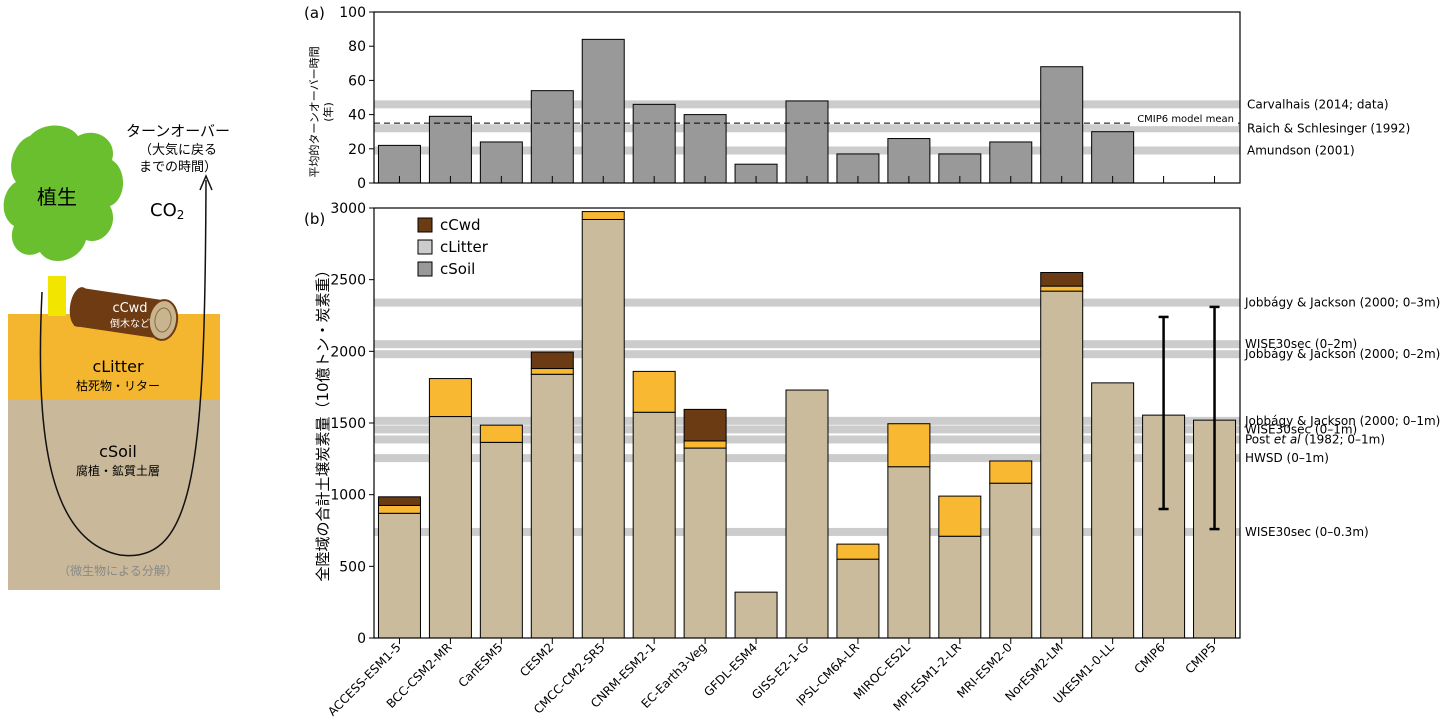  What do you see at coordinates (705, 425) in the screenshot?
I see `bar-ccwd-ec-earth3-veg` at bounding box center [705, 425].